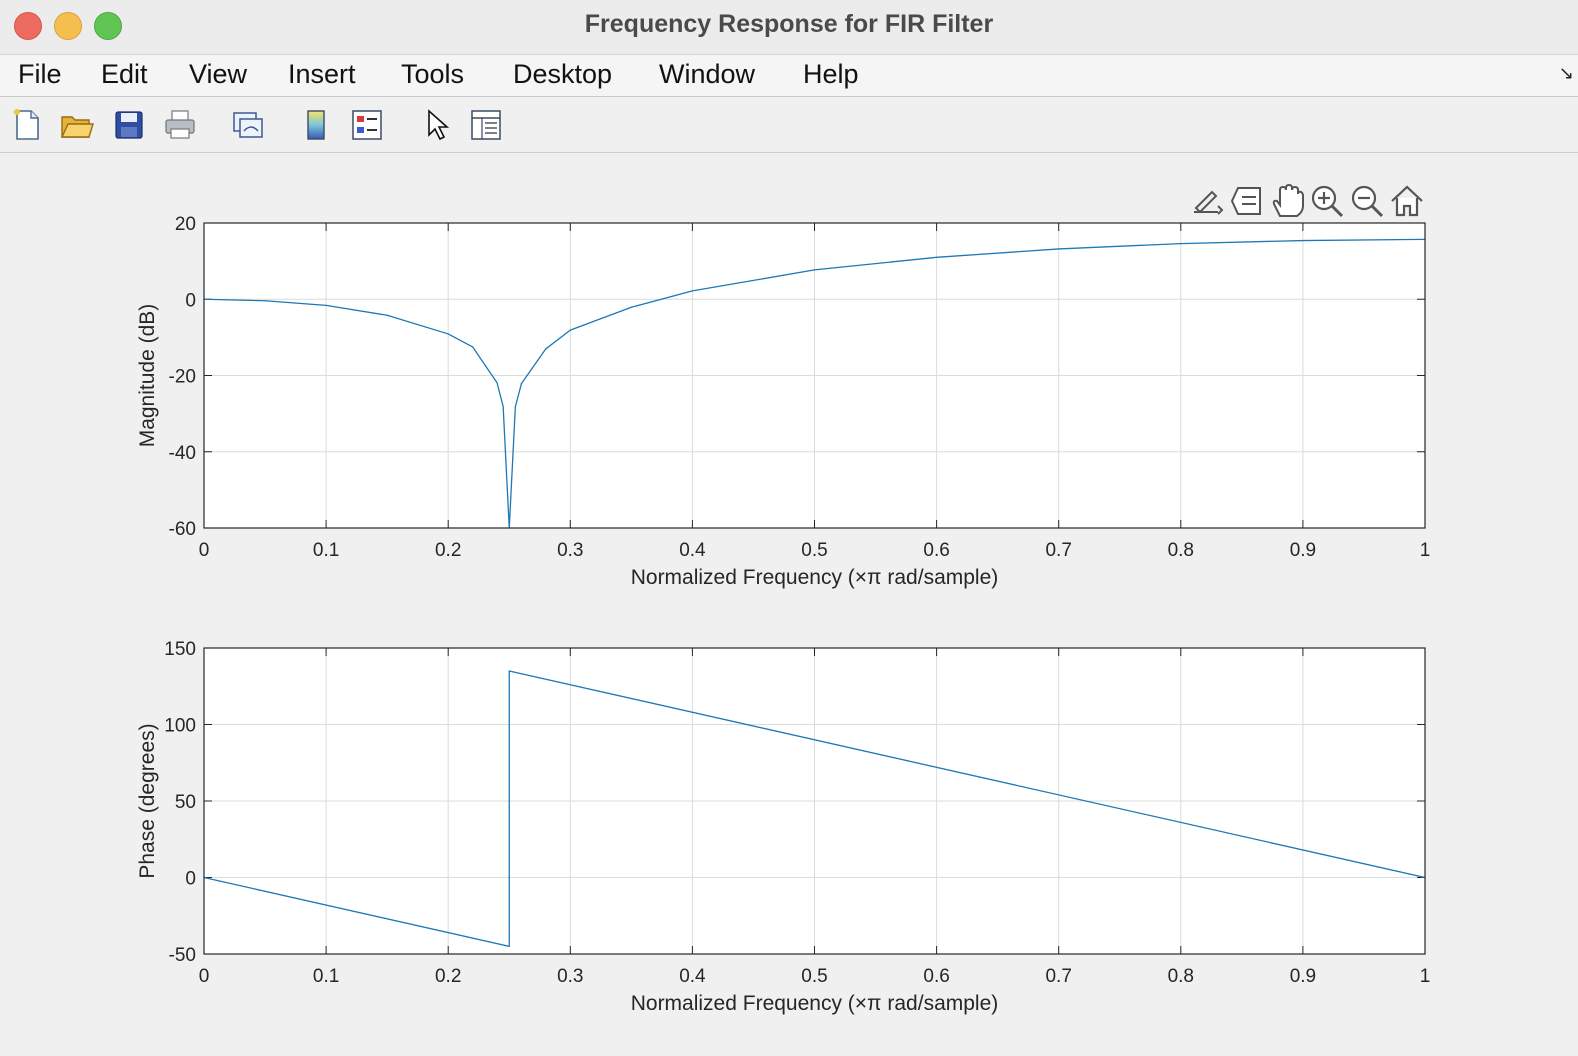 The image size is (1578, 1056). What do you see at coordinates (185, 224) in the screenshot?
I see `y-tick-label: 20` at bounding box center [185, 224].